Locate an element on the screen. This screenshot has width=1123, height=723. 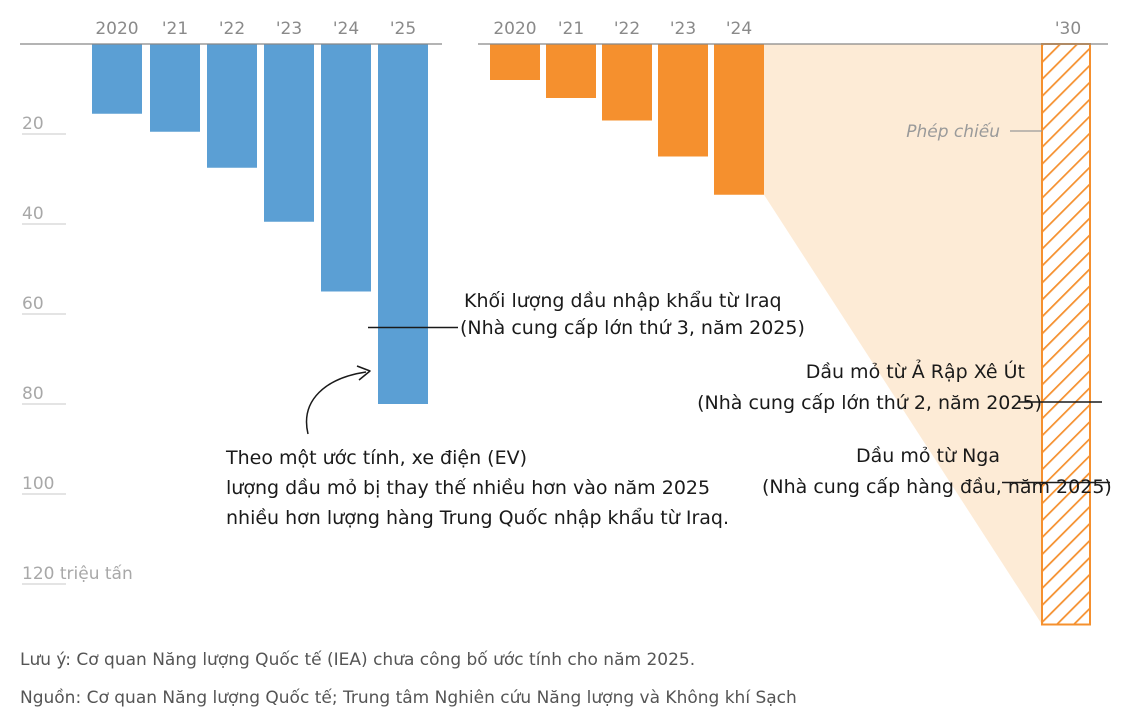
arrow-ev is located at coordinates (336, 403).